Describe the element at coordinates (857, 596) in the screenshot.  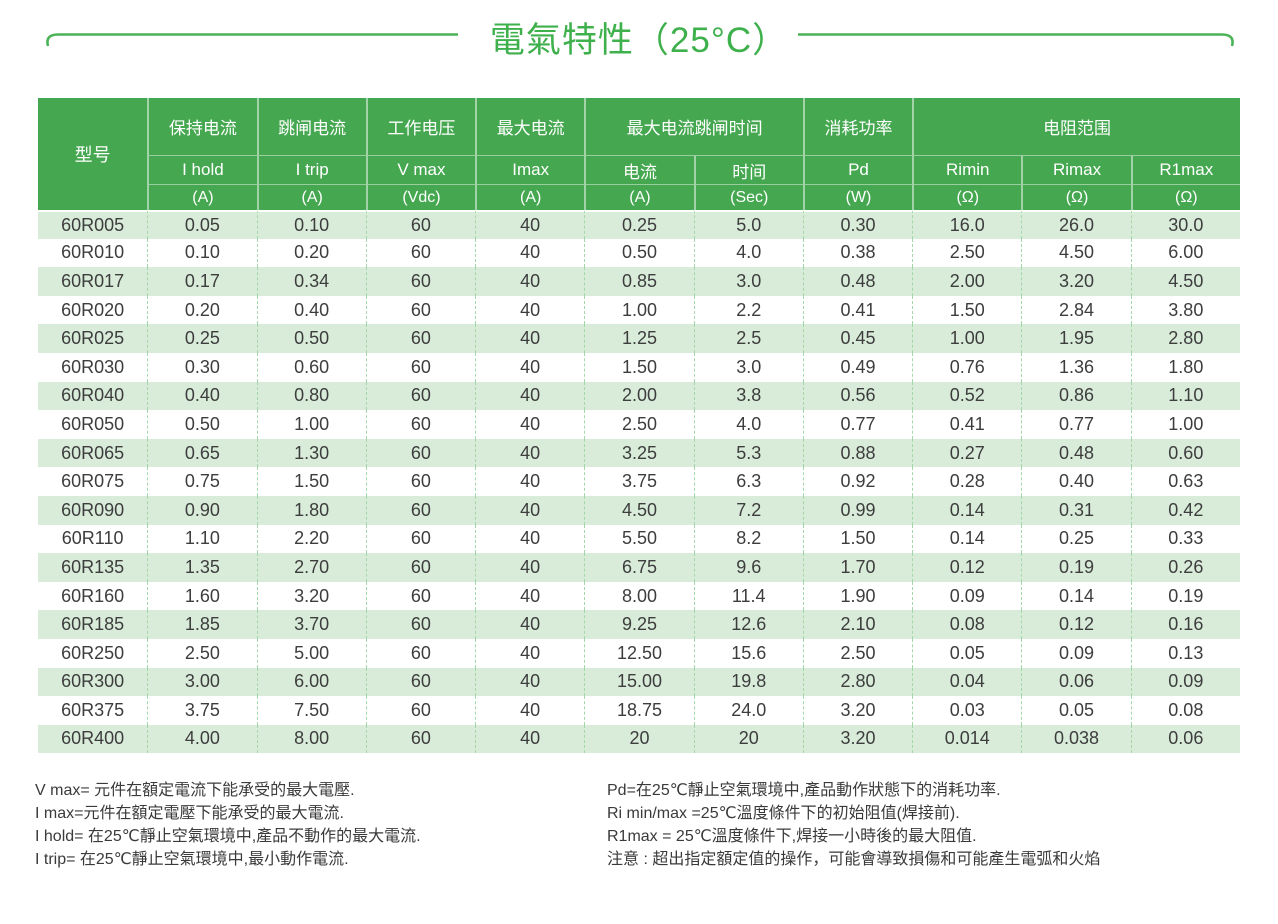
I see `value-cell: 1.90` at that location.